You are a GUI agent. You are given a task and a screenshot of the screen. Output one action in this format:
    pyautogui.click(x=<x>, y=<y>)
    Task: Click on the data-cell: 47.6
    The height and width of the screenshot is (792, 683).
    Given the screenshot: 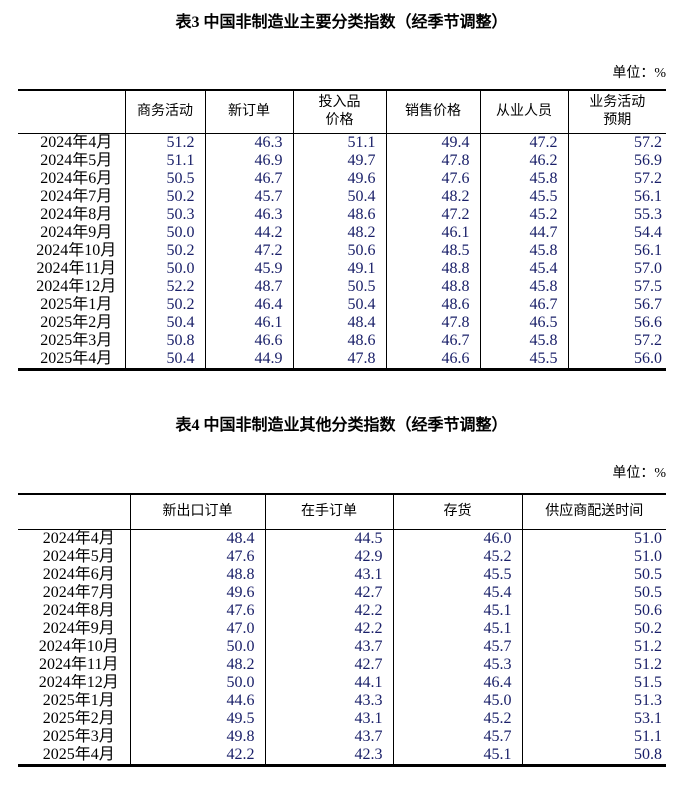 What is the action you would take?
    pyautogui.click(x=197, y=557)
    